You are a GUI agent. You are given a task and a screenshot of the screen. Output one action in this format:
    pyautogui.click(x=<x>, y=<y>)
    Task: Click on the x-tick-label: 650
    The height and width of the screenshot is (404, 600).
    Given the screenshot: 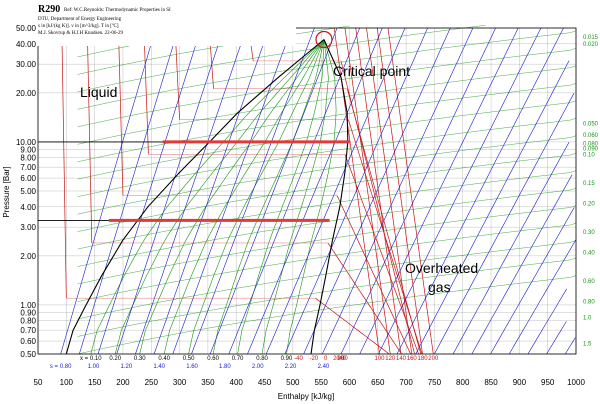 What is the action you would take?
    pyautogui.click(x=378, y=382)
    